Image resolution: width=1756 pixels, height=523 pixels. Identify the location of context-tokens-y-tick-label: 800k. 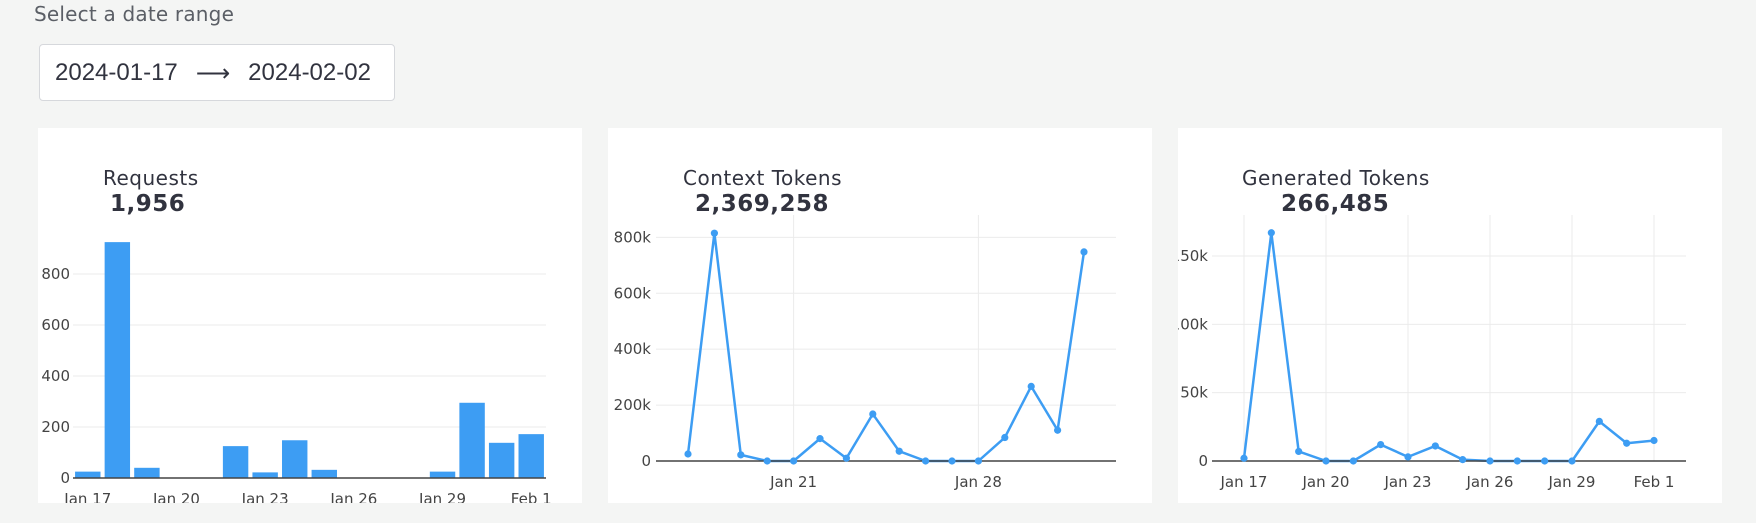
(633, 237).